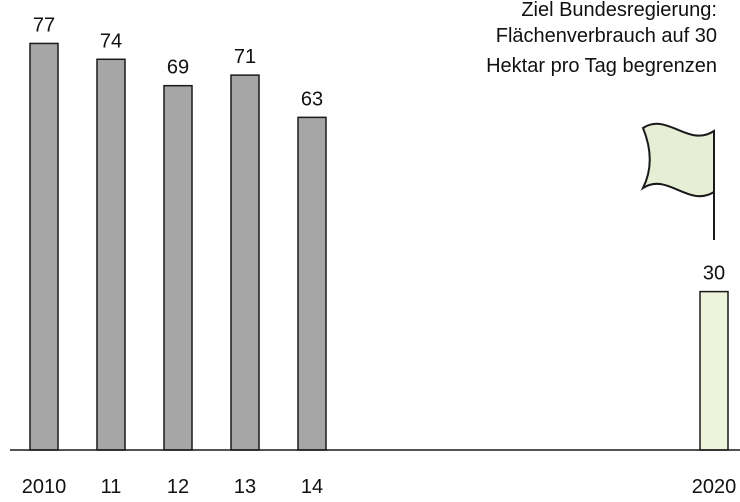 Image resolution: width=740 pixels, height=502 pixels. What do you see at coordinates (44, 25) in the screenshot?
I see `value-label-2010: 77` at bounding box center [44, 25].